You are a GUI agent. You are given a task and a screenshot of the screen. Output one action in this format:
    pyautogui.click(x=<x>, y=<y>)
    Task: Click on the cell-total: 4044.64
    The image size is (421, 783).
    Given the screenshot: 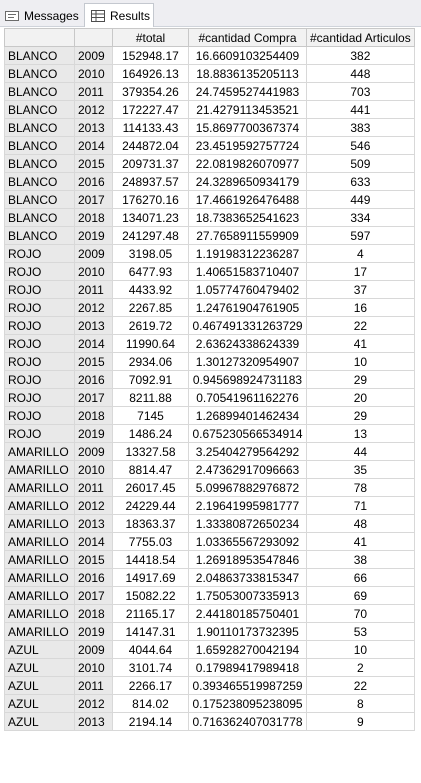 What is the action you would take?
    pyautogui.click(x=150, y=649)
    